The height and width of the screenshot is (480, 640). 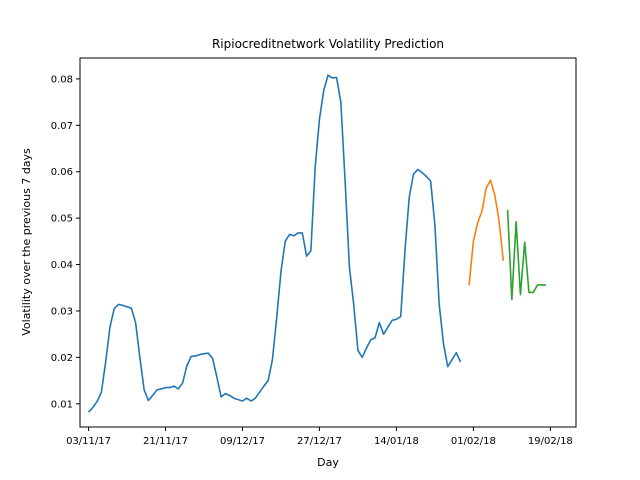 I want to click on y-tick-label: 0.01, so click(x=62, y=404).